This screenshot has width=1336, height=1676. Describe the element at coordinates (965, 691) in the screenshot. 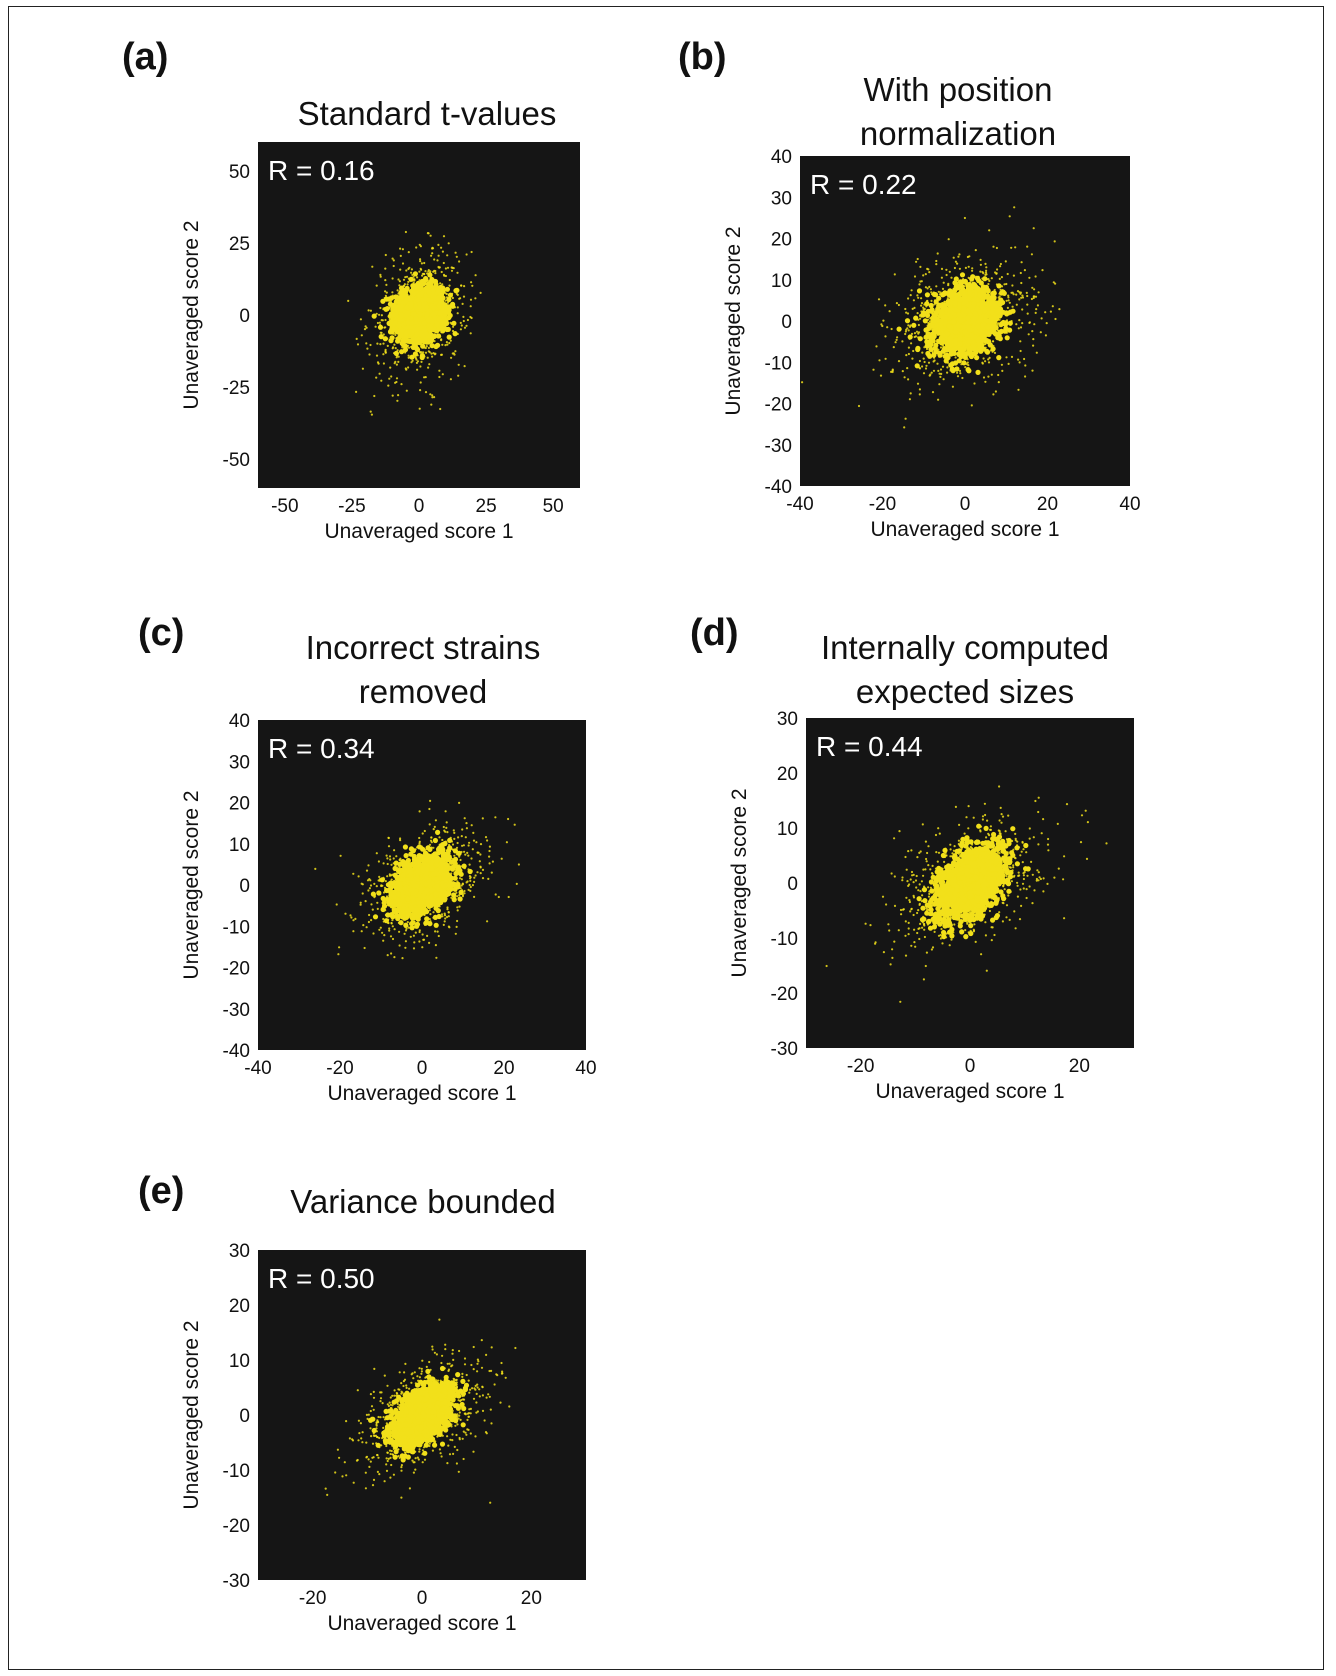

I see `panel-title-line: expected sizes` at that location.